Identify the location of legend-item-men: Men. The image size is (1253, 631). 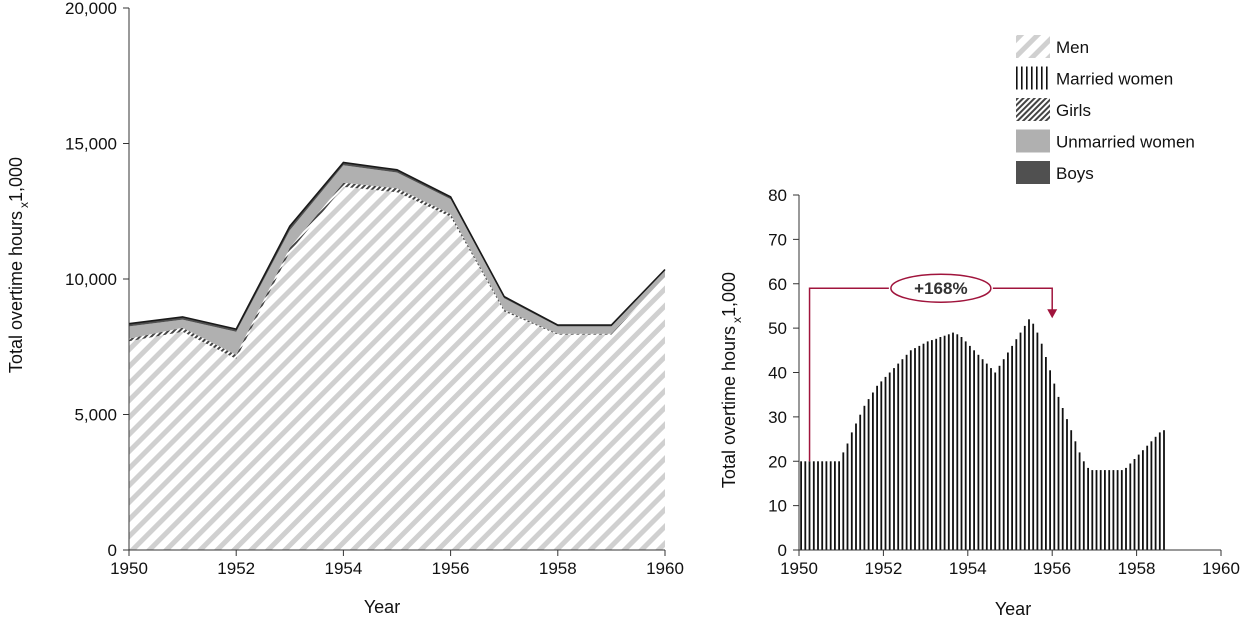
(1052, 46).